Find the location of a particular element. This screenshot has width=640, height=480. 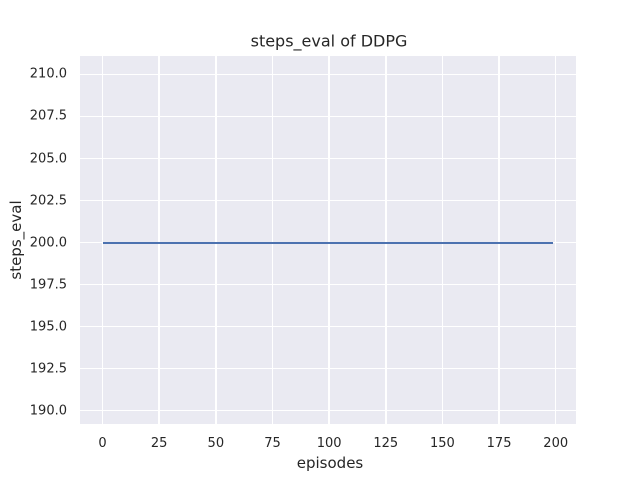

x-tick-label: 175 is located at coordinates (499, 443).